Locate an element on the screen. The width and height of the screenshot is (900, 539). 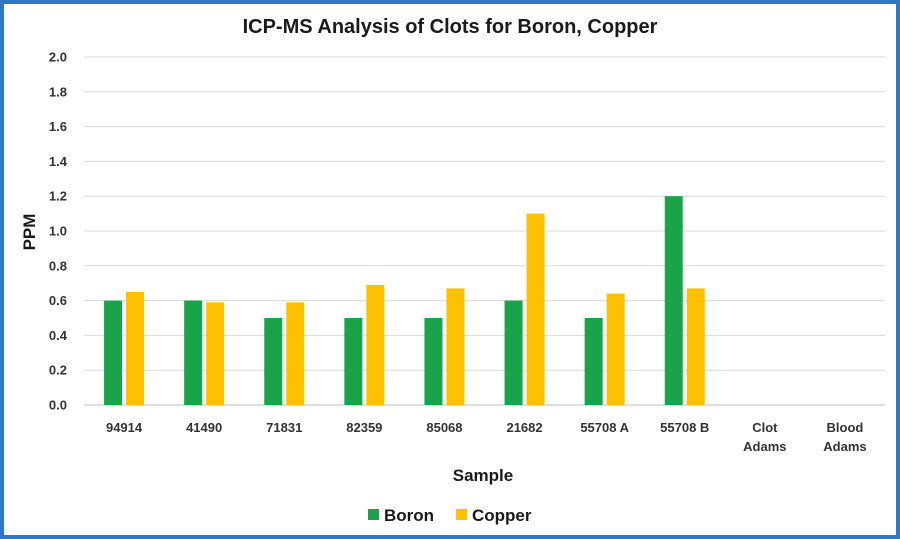
y-tick-label: 1.0 is located at coordinates (58, 231).